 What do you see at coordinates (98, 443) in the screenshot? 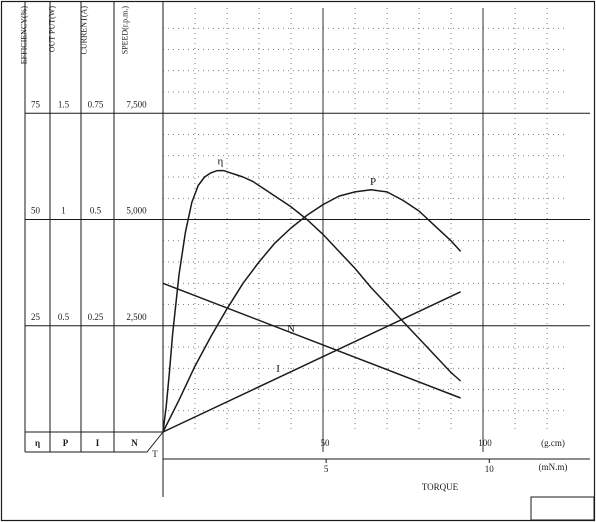
I see `legend-symbol-current: I` at bounding box center [98, 443].